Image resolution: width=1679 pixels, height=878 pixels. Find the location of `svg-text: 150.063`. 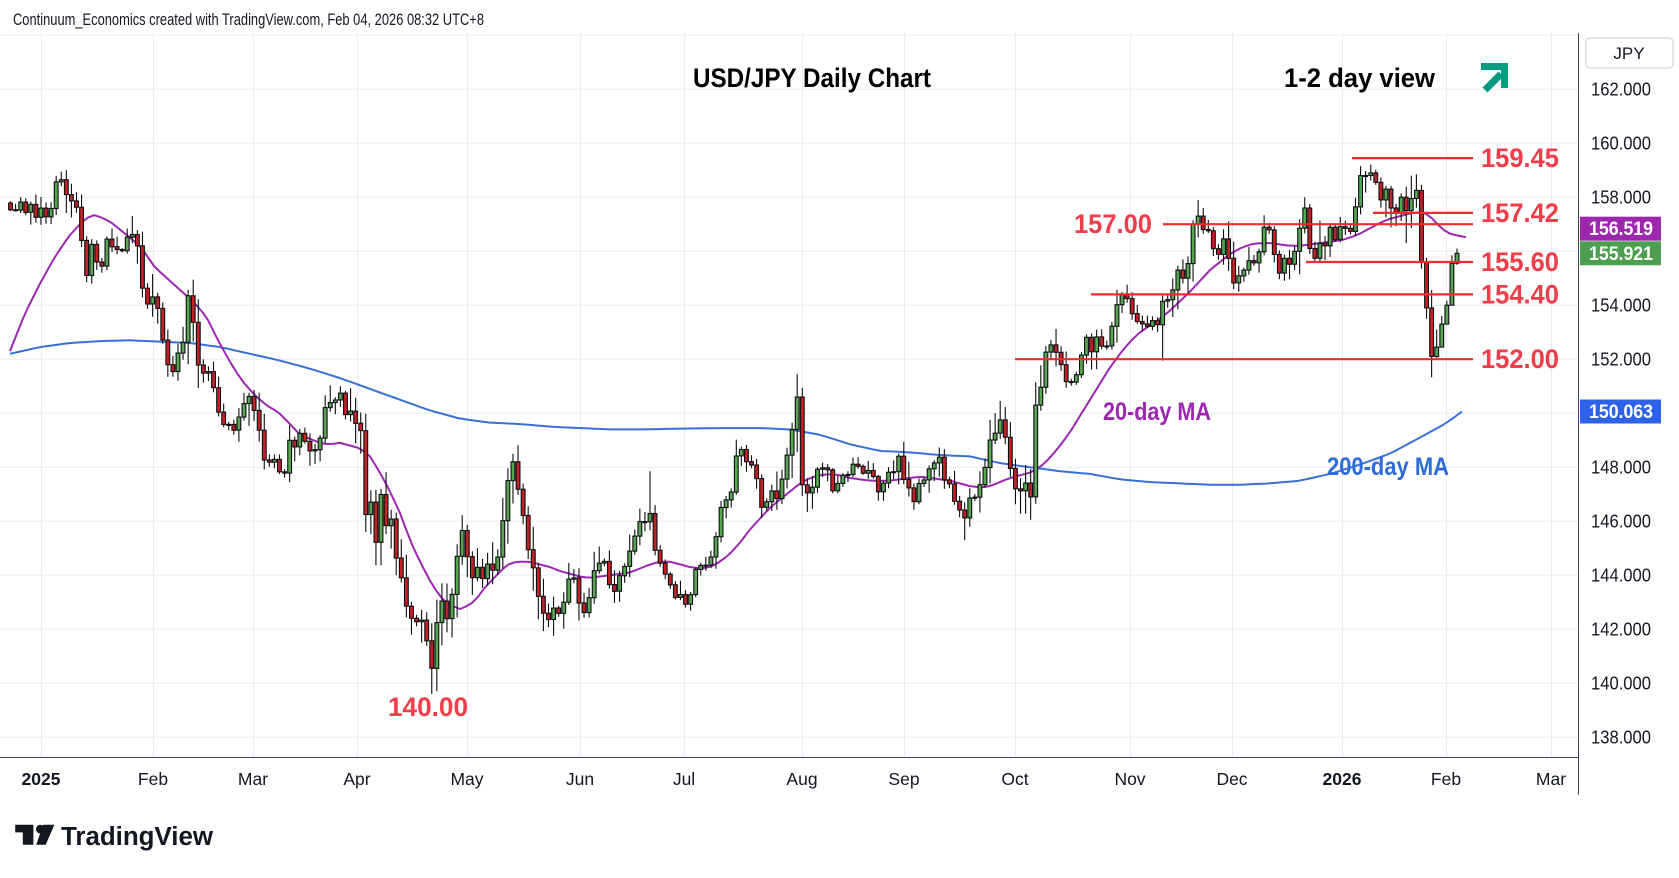

svg-text: 150.063 is located at coordinates (1621, 412).